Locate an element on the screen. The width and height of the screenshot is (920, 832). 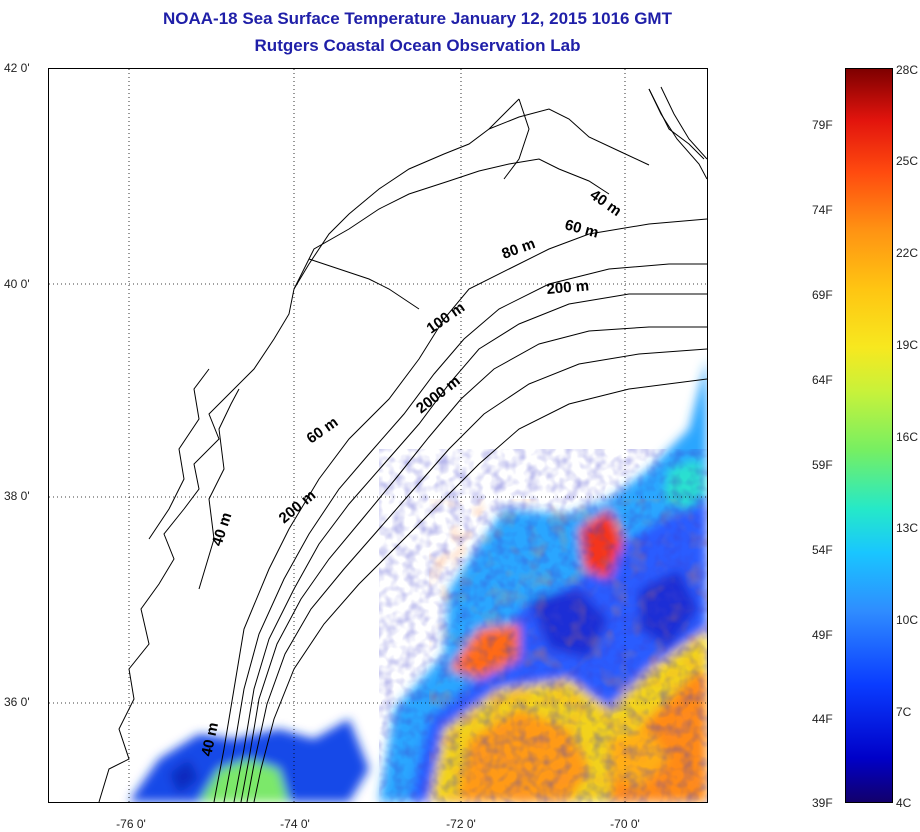
colorbar-label-c: 13C is located at coordinates (907, 528).